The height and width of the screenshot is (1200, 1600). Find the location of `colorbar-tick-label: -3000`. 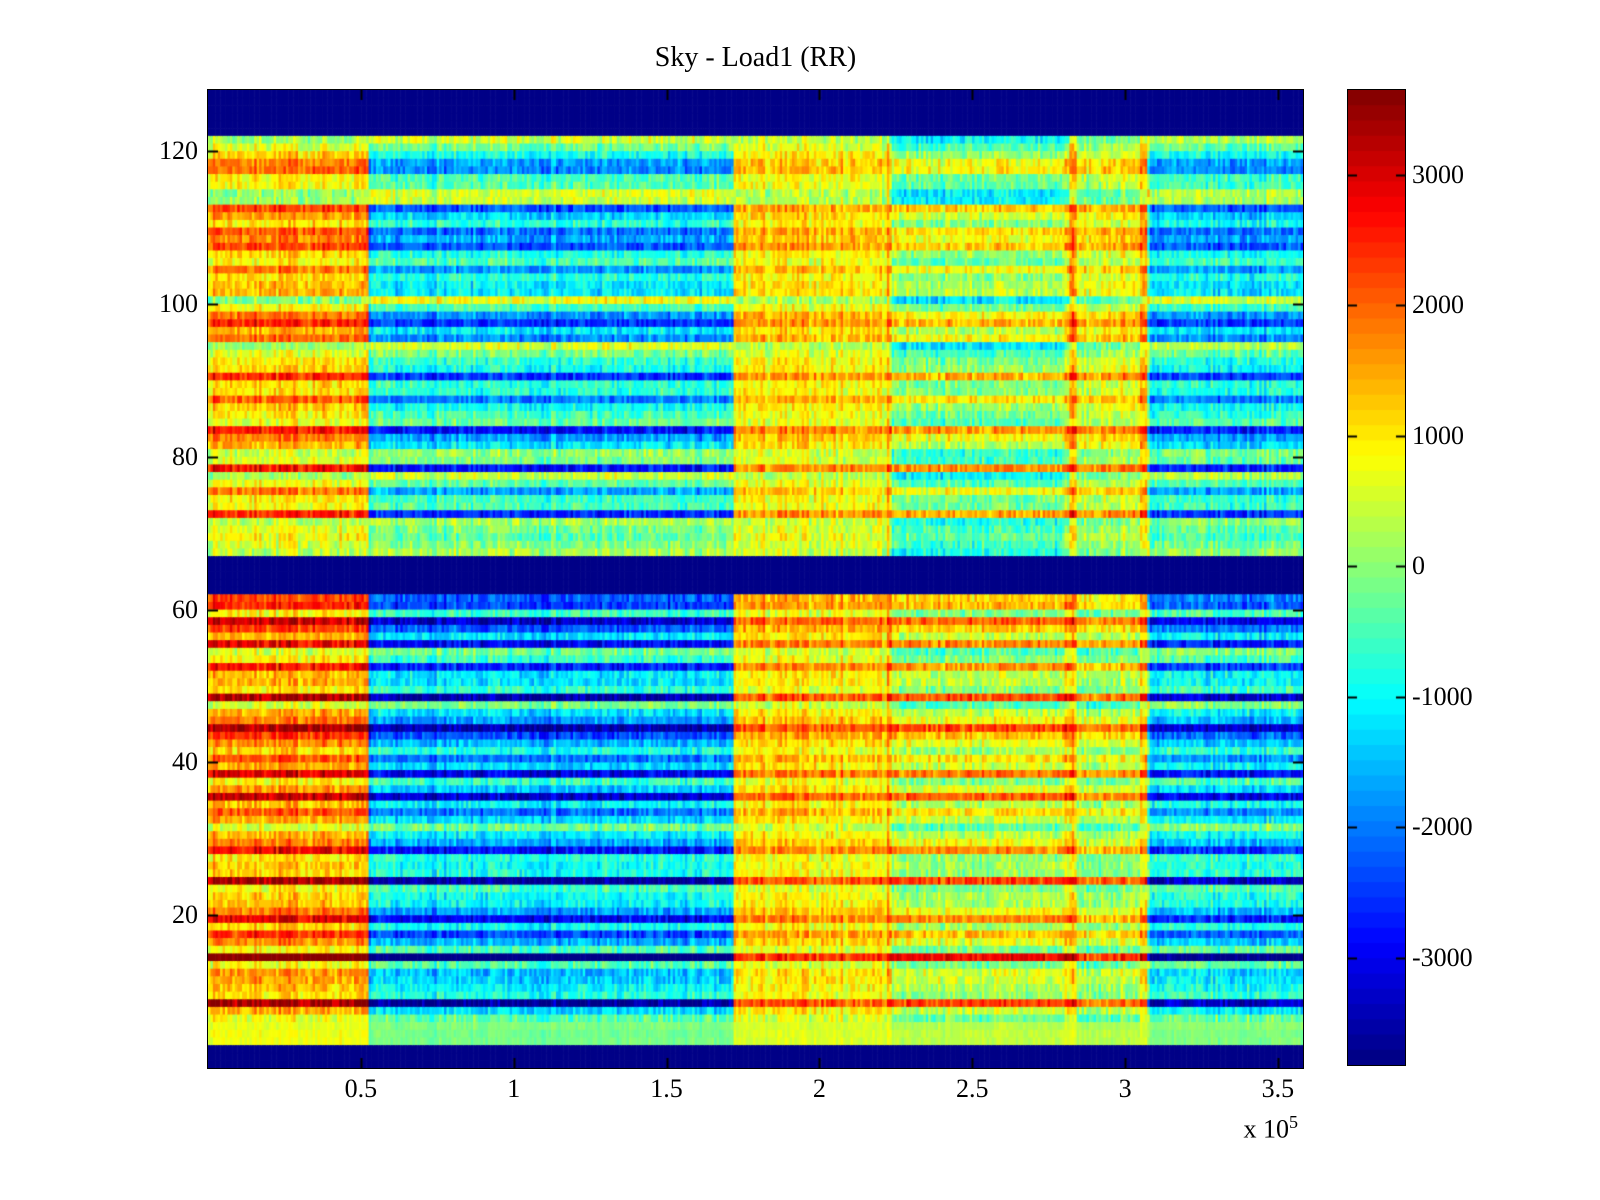

colorbar-tick-label: -3000 is located at coordinates (1442, 957).